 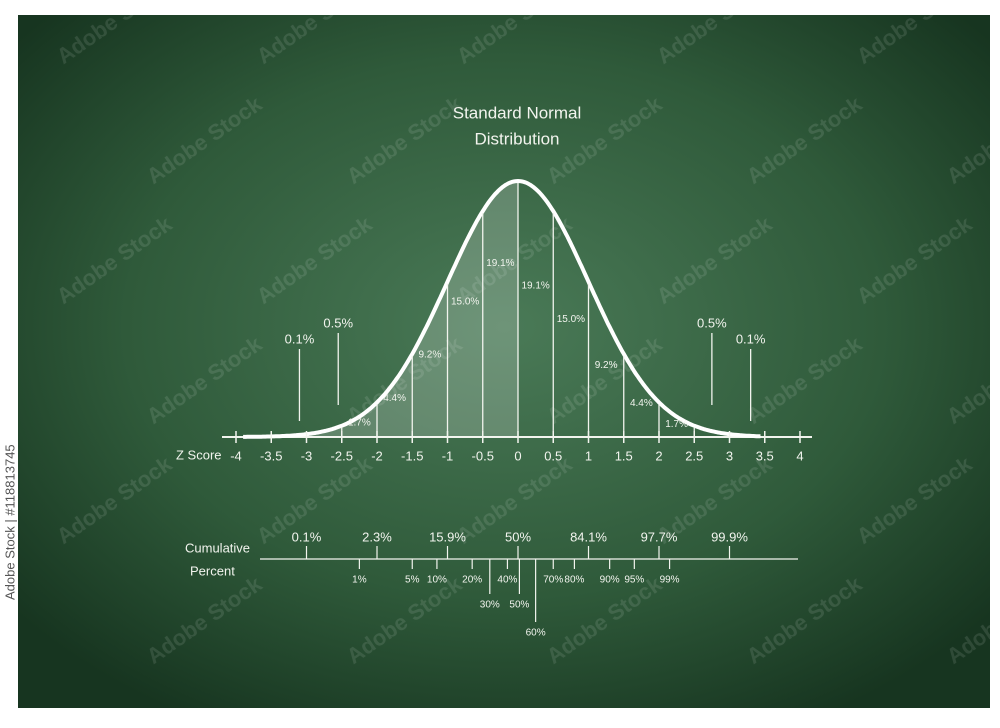 What do you see at coordinates (588, 536) in the screenshot?
I see `cumulative-label: 84.1%` at bounding box center [588, 536].